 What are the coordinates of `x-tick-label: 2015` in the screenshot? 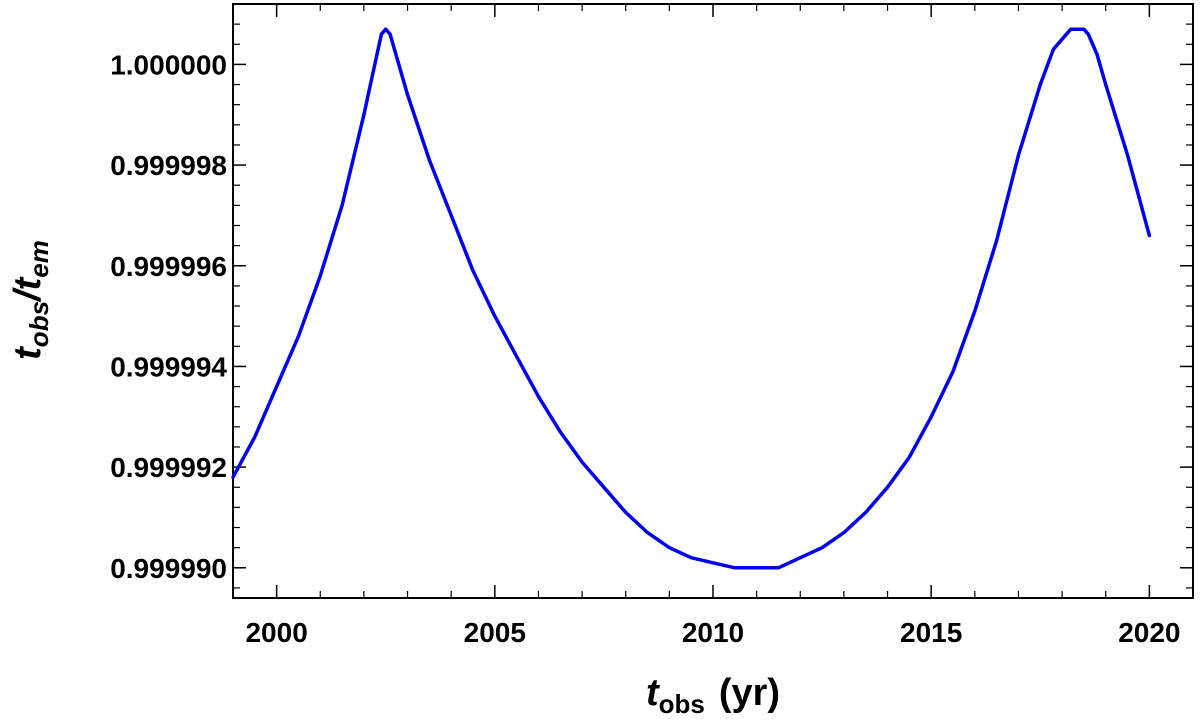 It's located at (931, 632).